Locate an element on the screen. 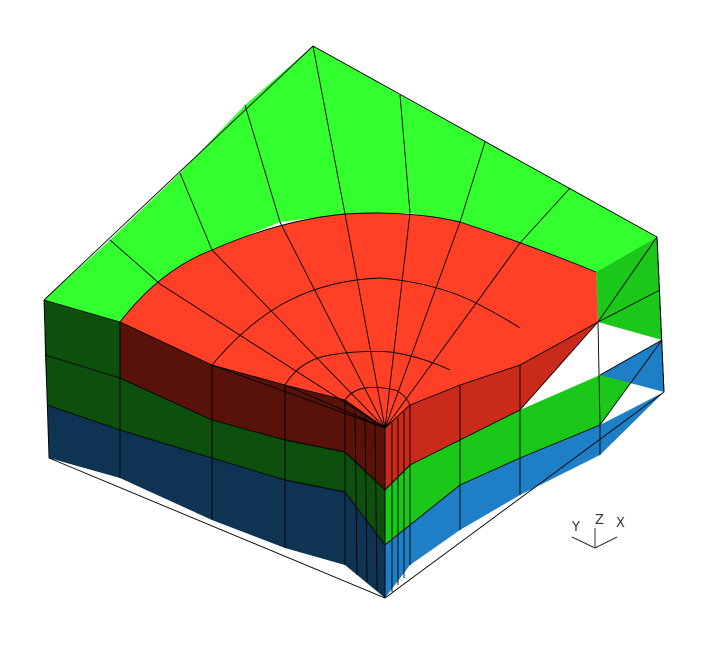  z-axis-label: Z is located at coordinates (599, 520).